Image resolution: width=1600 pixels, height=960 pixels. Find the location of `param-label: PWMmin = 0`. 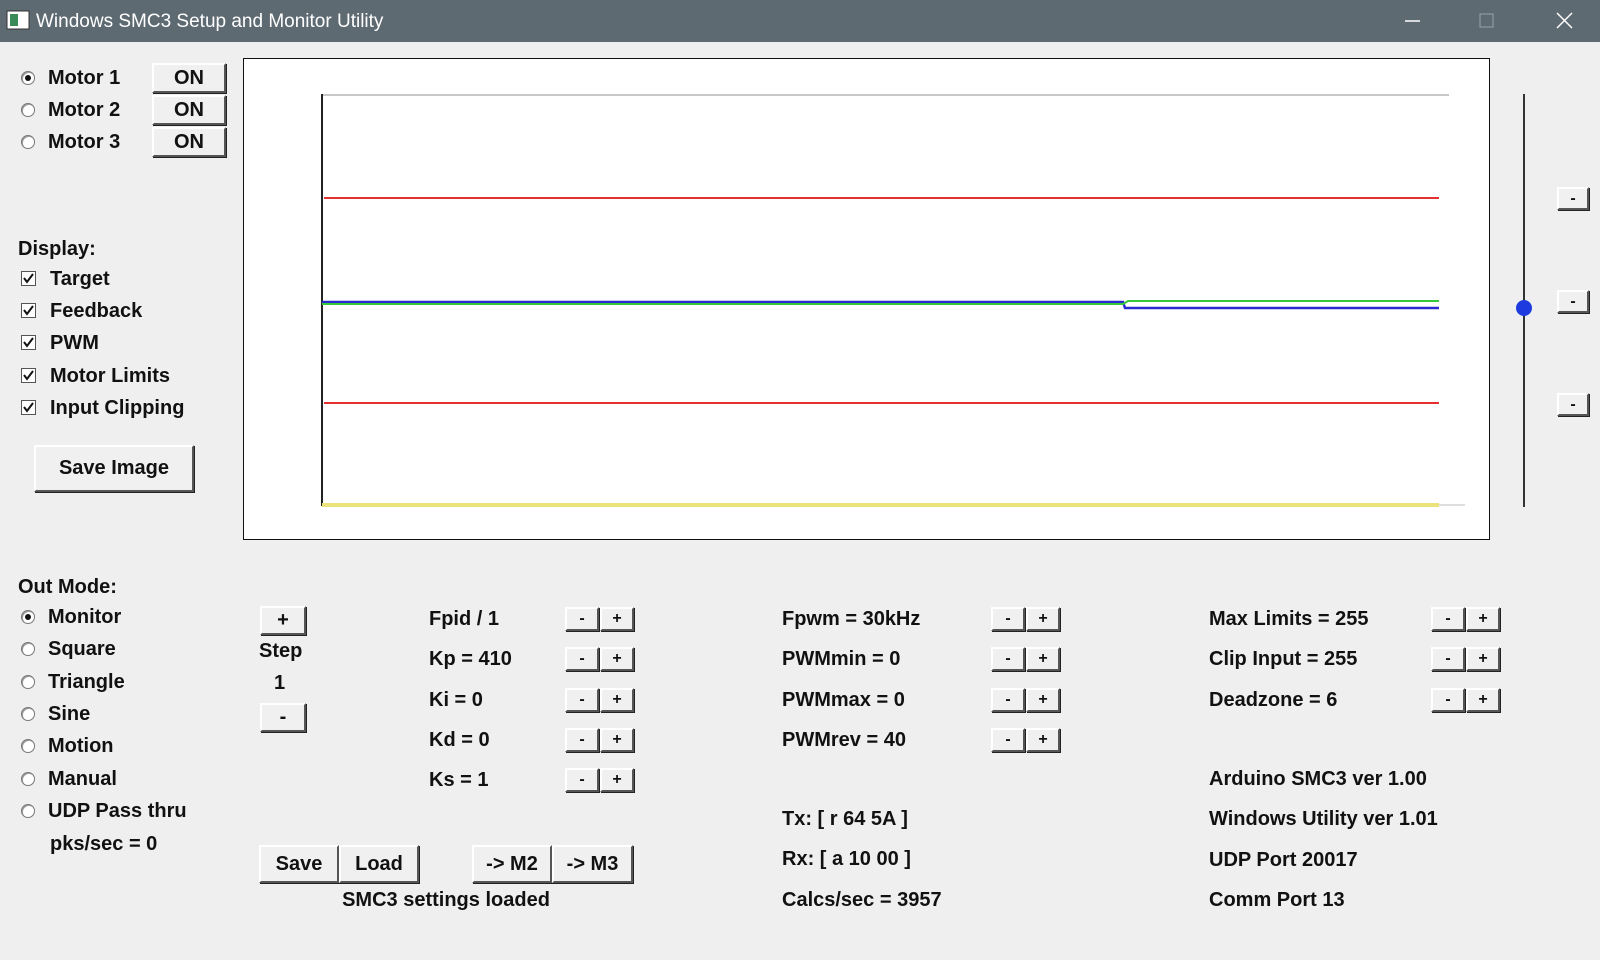

param-label: PWMmin = 0 is located at coordinates (841, 659).